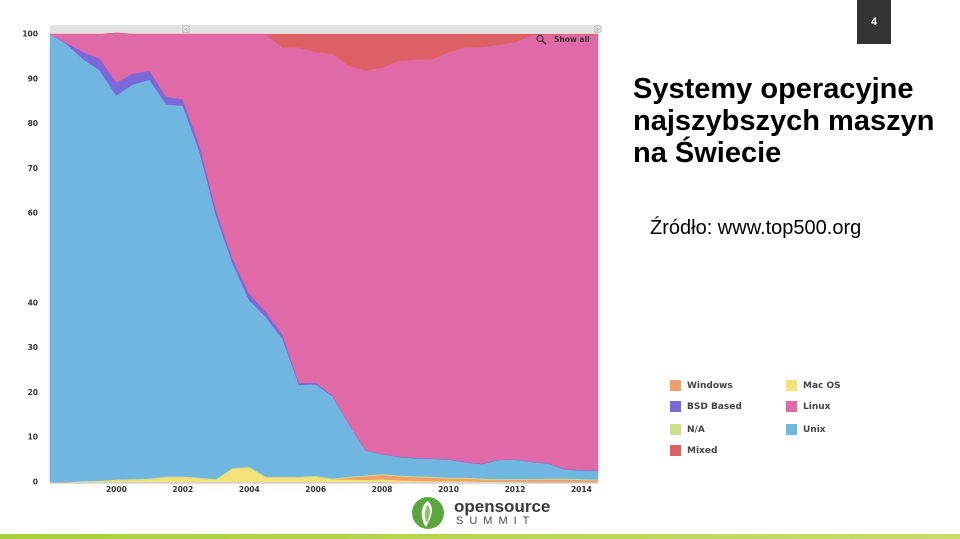 The width and height of the screenshot is (960, 539). I want to click on legend-label: Mac OS, so click(822, 385).